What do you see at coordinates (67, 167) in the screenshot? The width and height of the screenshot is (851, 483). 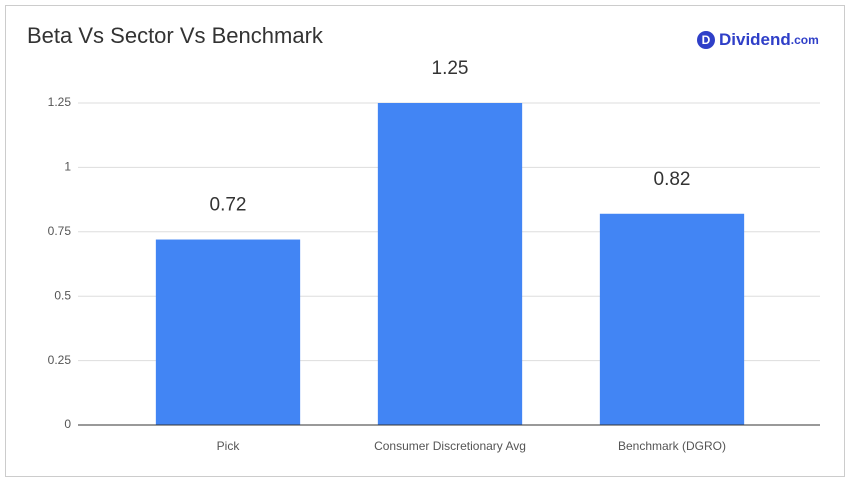 I see `y-tick-label: 1` at bounding box center [67, 167].